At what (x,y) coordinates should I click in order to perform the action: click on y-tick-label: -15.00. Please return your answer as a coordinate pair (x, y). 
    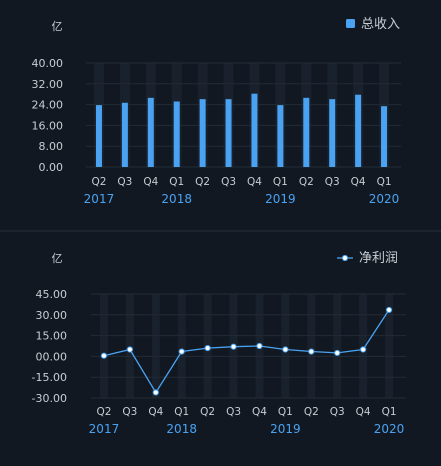
    Looking at the image, I should click on (49, 377).